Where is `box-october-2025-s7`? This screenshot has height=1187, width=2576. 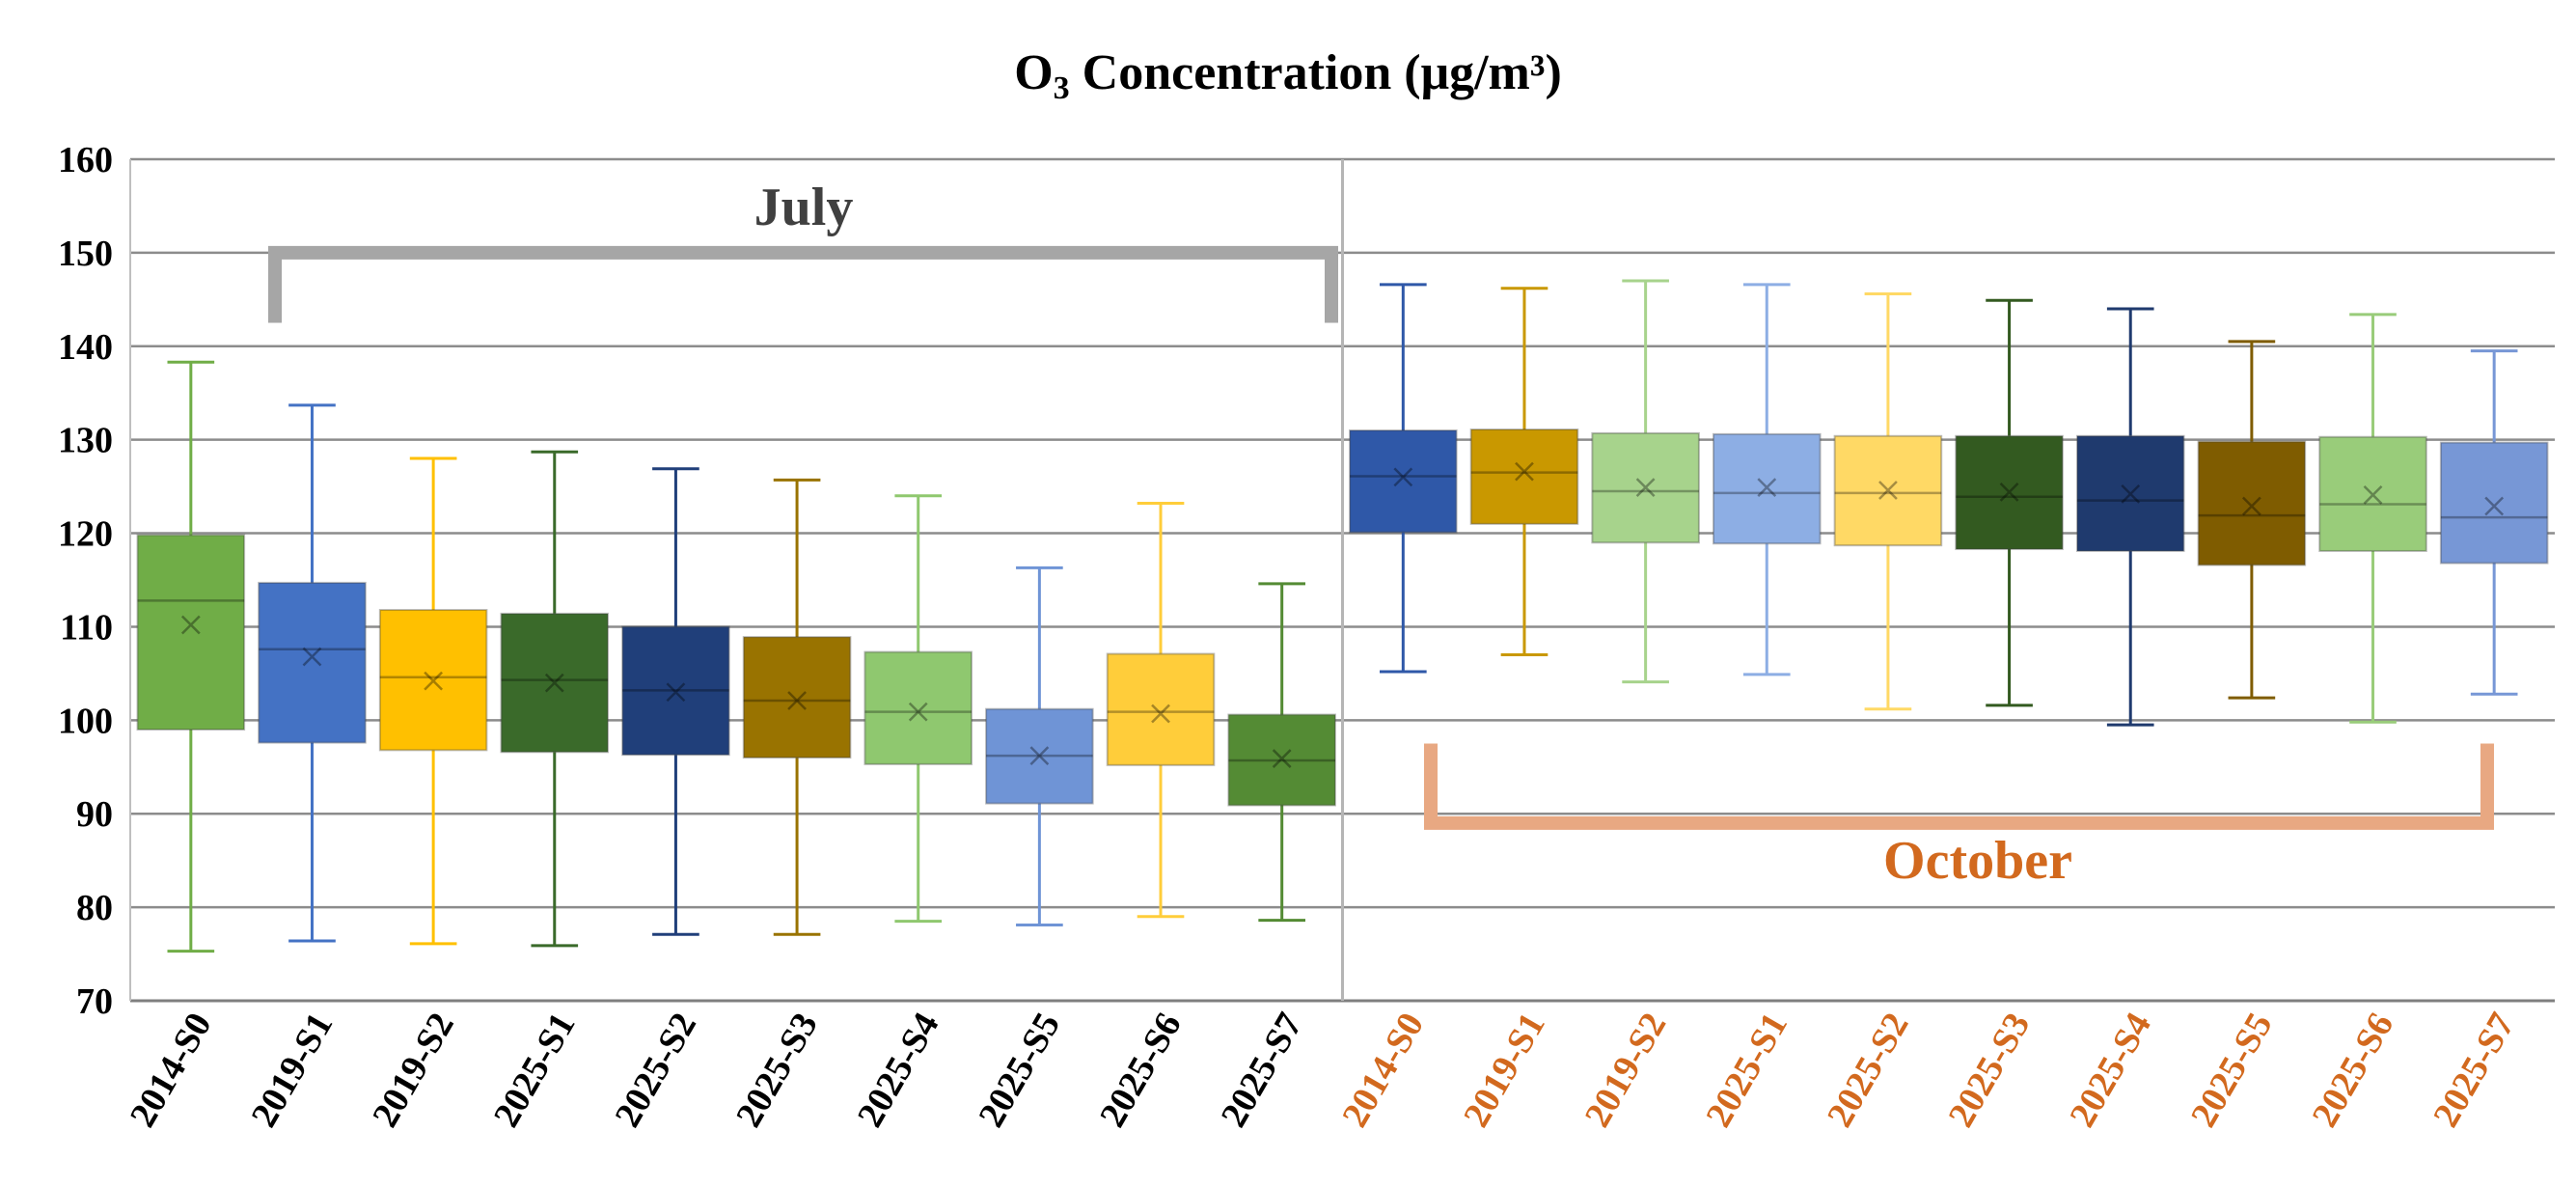
box-october-2025-s7 is located at coordinates (2494, 522).